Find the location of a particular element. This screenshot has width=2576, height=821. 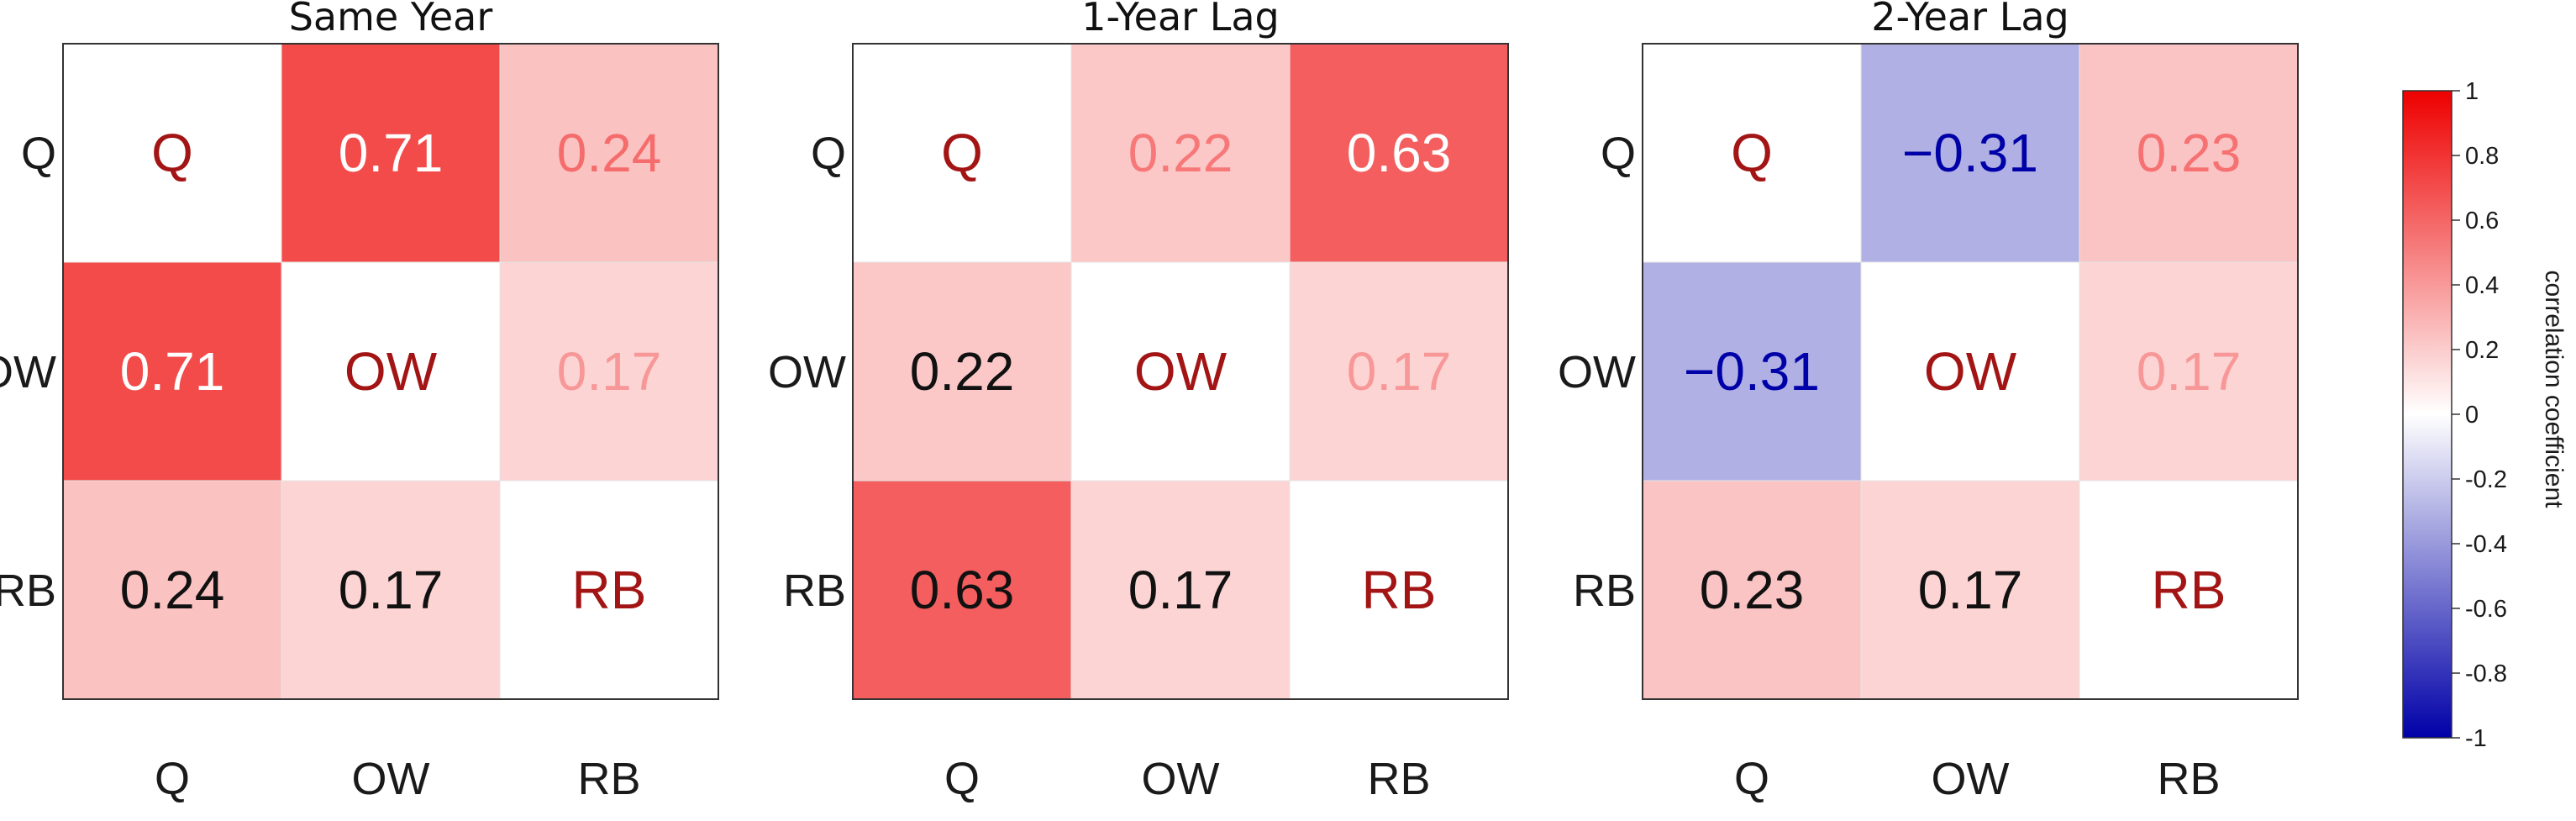

colorbar-tick-label: -0.6 is located at coordinates (2486, 609).